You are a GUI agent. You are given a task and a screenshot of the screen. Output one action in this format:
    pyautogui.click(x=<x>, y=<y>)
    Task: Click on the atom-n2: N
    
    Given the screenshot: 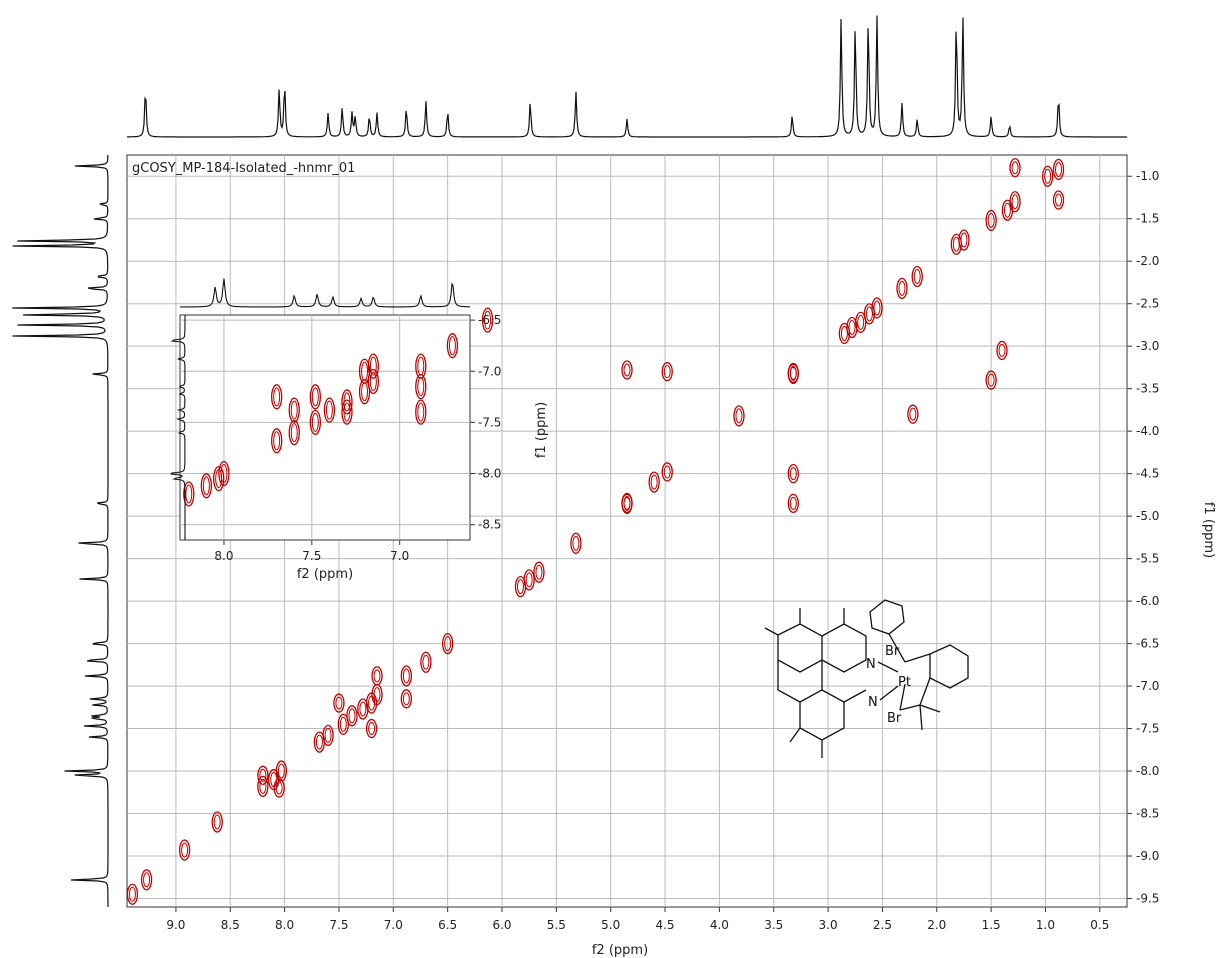 What is the action you would take?
    pyautogui.click(x=873, y=702)
    